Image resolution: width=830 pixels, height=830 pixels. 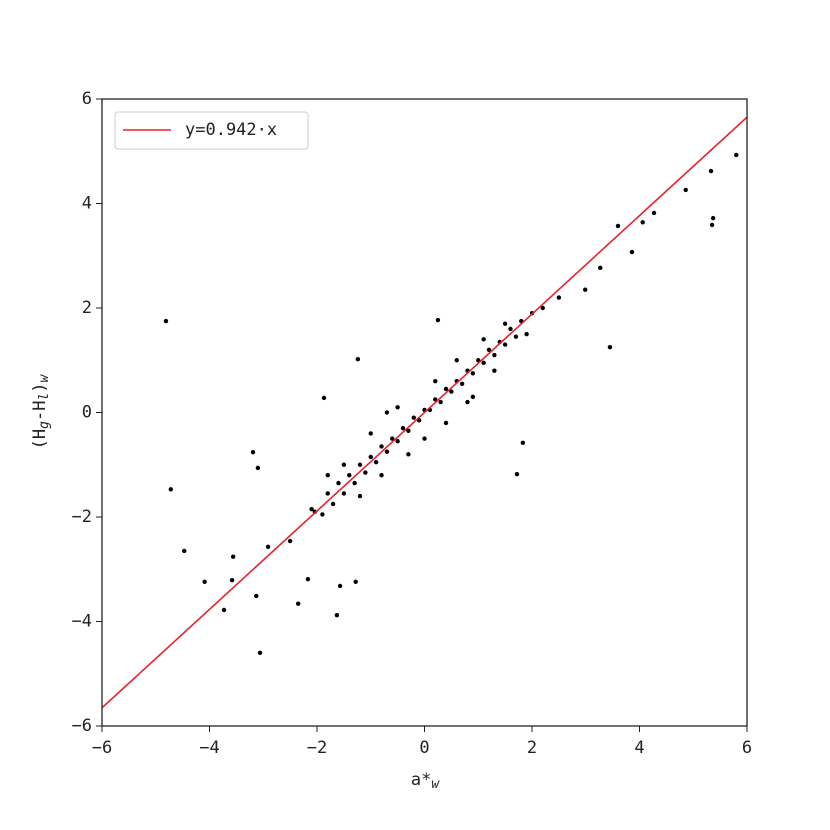 What do you see at coordinates (41, 411) in the screenshot?
I see `y-axis-label: (Hg-Hl)w` at bounding box center [41, 411].